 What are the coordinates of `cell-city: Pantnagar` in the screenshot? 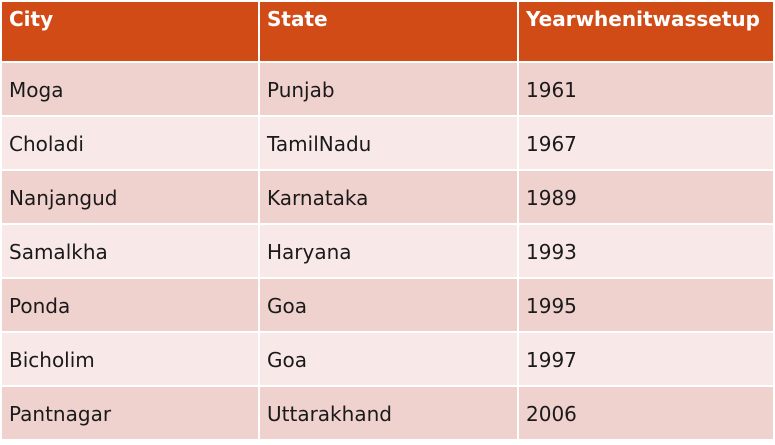 It's located at (131, 413).